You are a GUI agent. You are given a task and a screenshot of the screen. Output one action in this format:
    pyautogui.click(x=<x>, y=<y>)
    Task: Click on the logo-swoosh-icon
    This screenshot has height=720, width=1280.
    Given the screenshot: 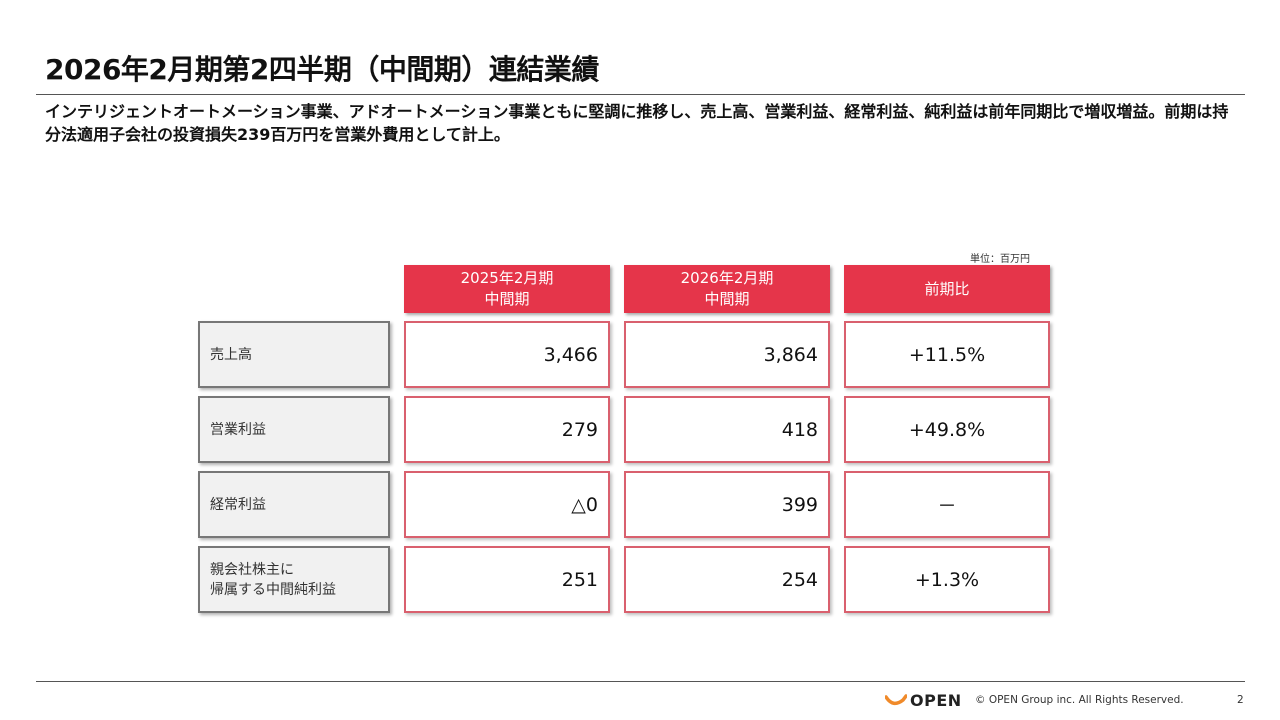 What is the action you would take?
    pyautogui.click(x=896, y=699)
    